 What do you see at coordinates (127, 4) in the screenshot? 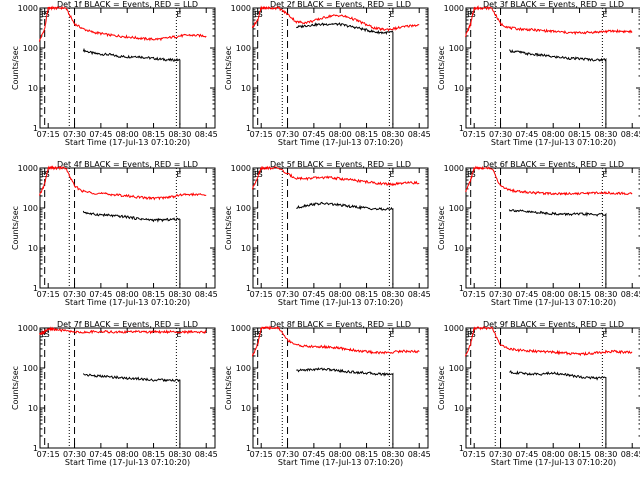
I see `chart-title: Det 1f BLACK = Events, RED = LLD` at bounding box center [127, 4].